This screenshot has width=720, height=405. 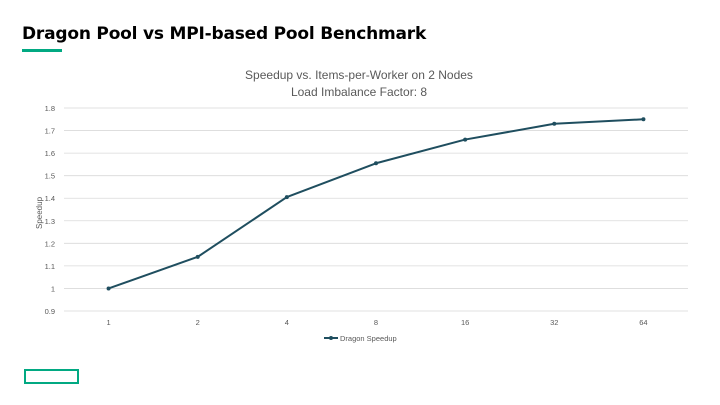 I want to click on y-axis-label: Speedup, so click(x=39, y=212).